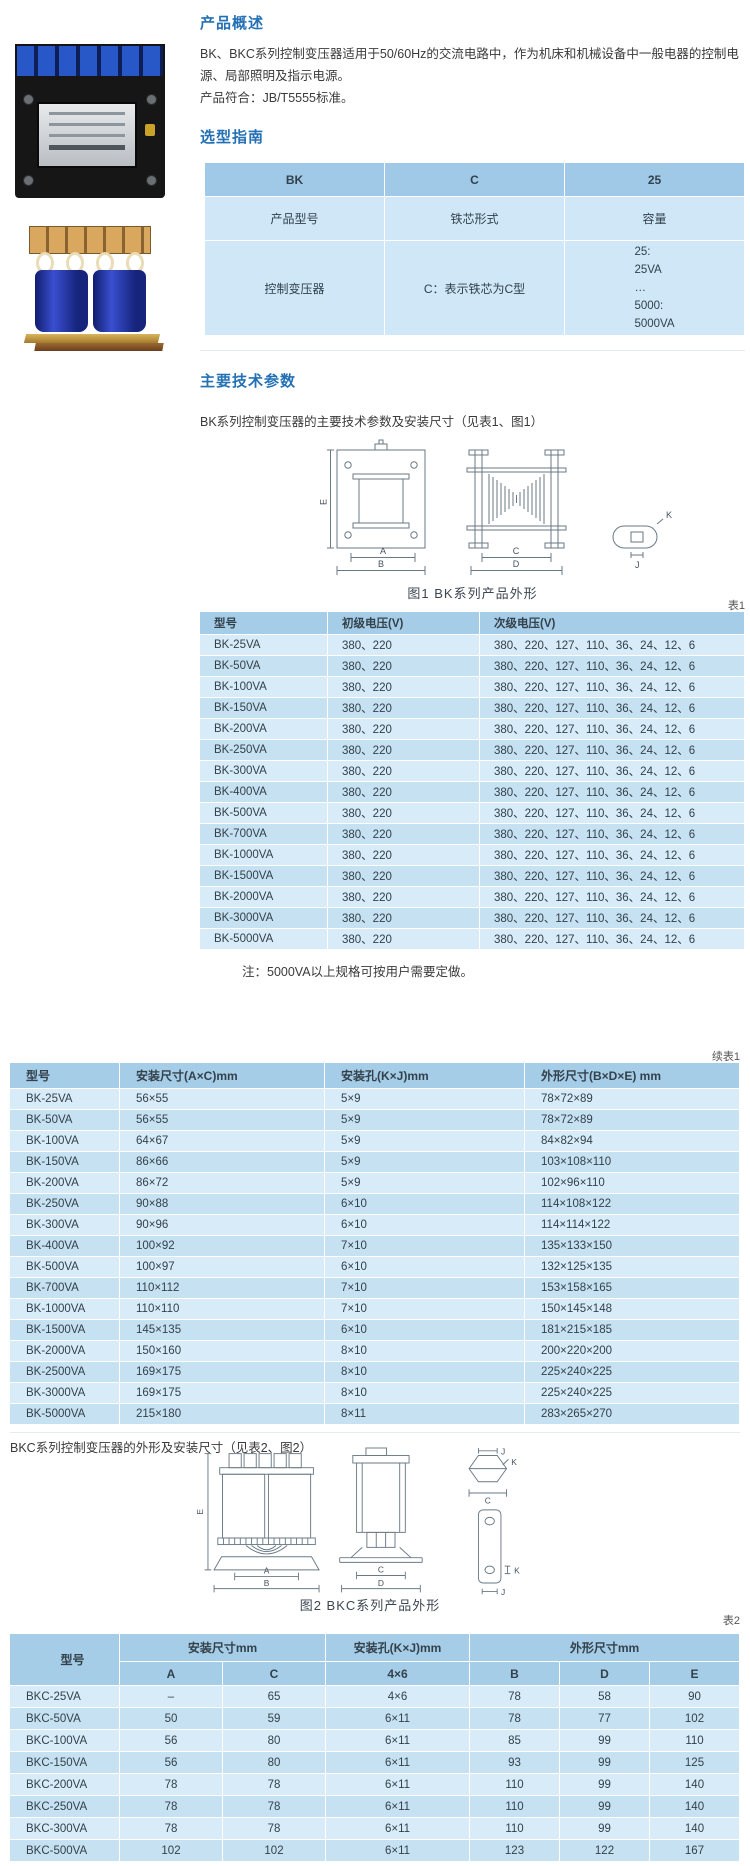  Describe the element at coordinates (515, 1851) in the screenshot. I see `cell-b: 123` at that location.